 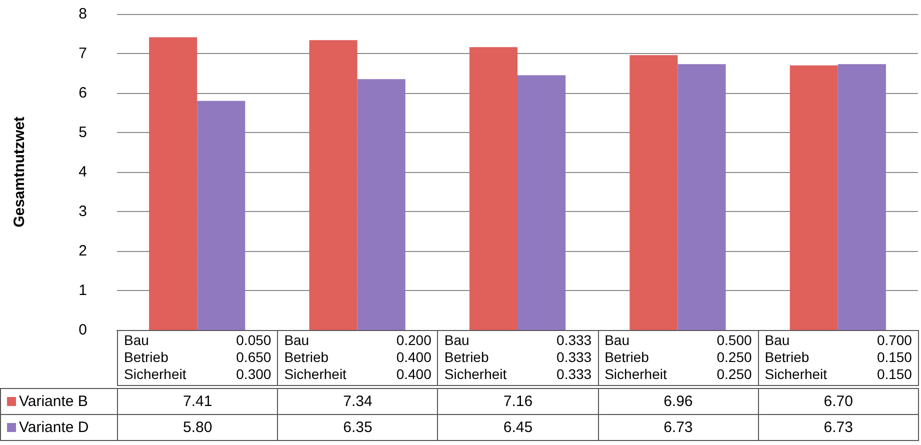 What do you see at coordinates (358, 357) in the screenshot?
I see `category-label: Bau 0.200 Betrieb 0.400 Sicherheit 0.400` at bounding box center [358, 357].